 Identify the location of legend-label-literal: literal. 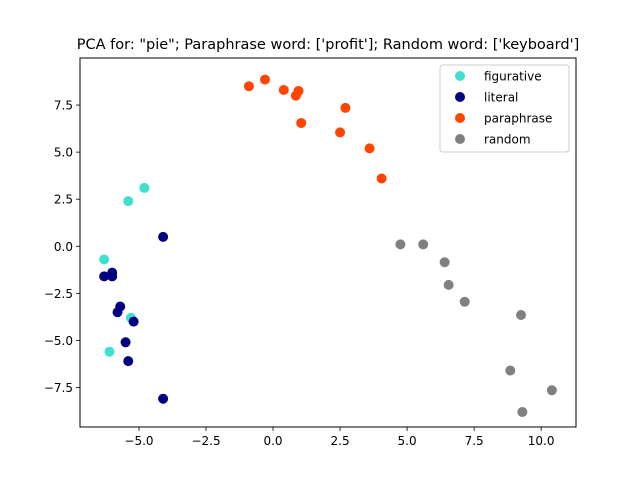
(501, 98).